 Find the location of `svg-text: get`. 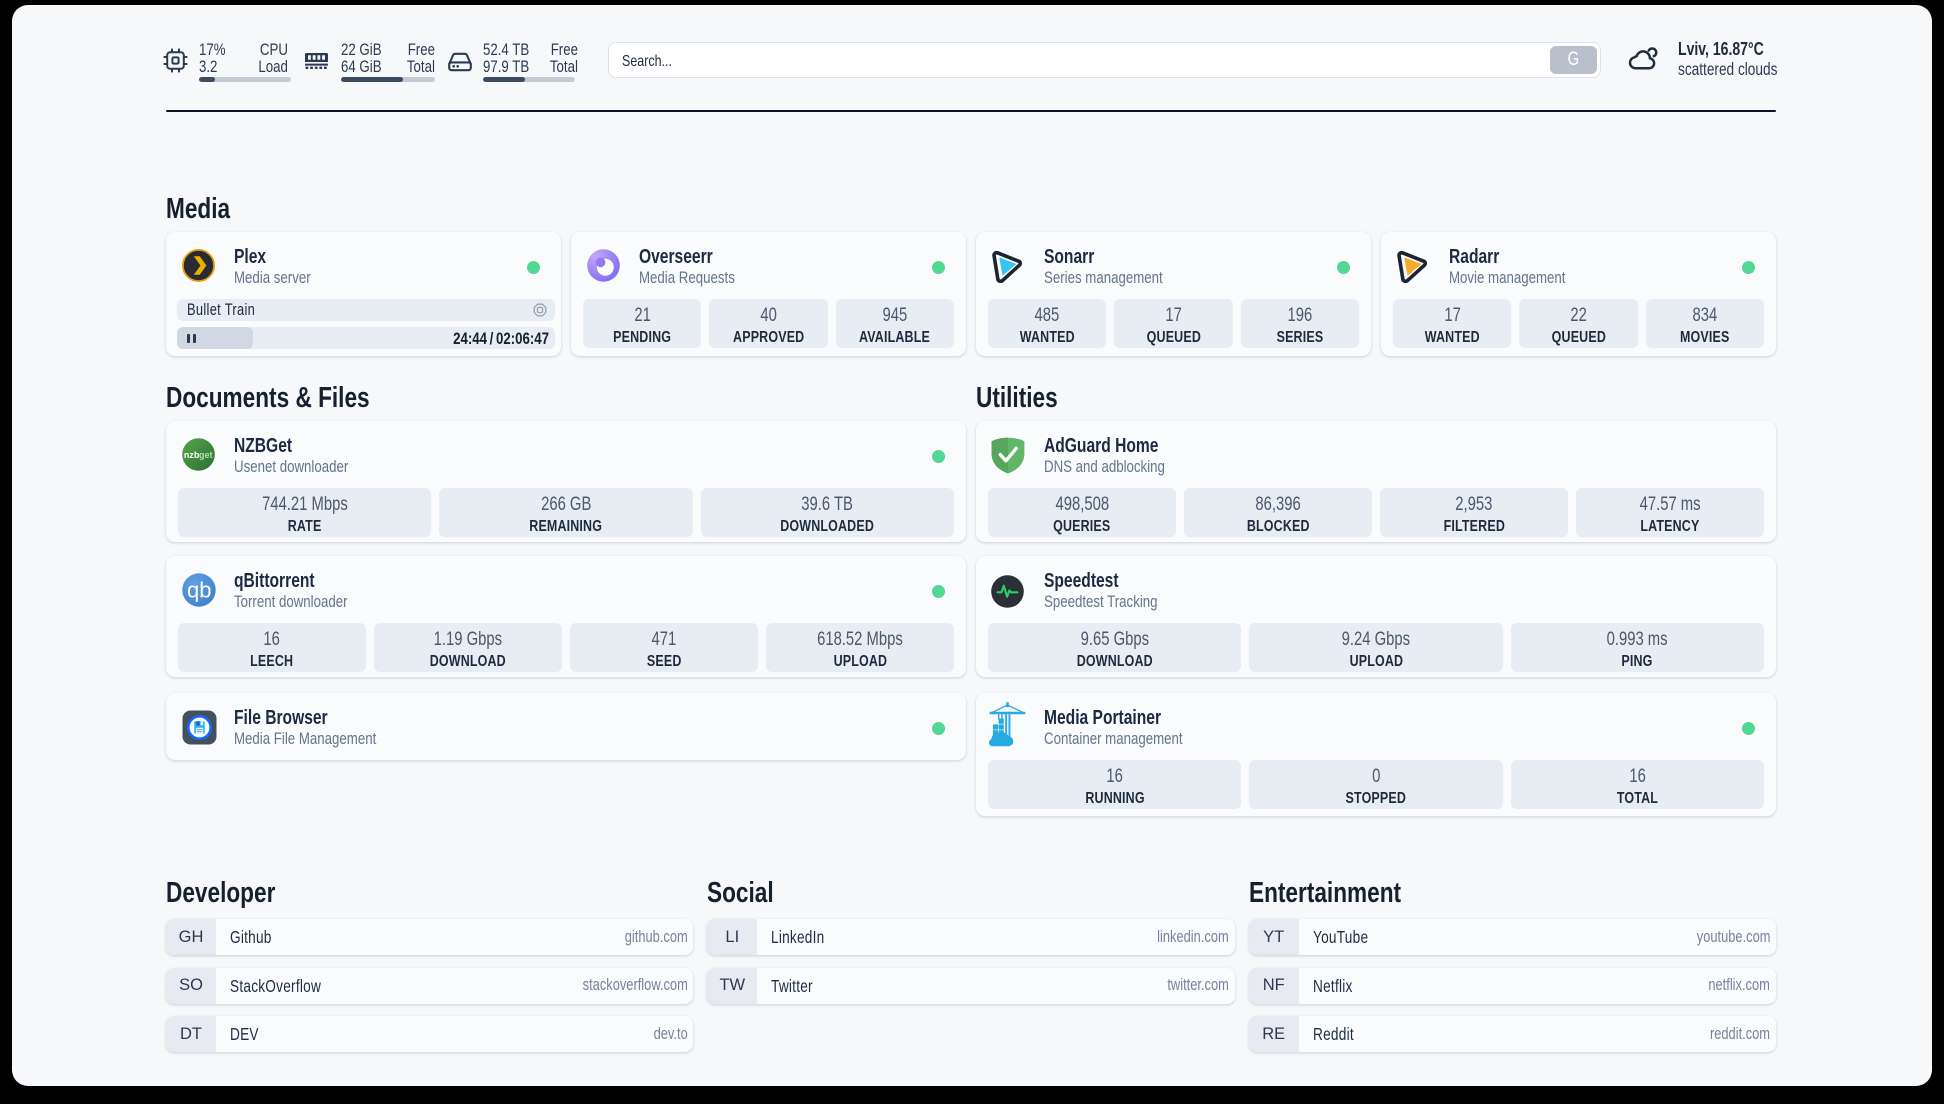

svg-text: get is located at coordinates (206, 455).